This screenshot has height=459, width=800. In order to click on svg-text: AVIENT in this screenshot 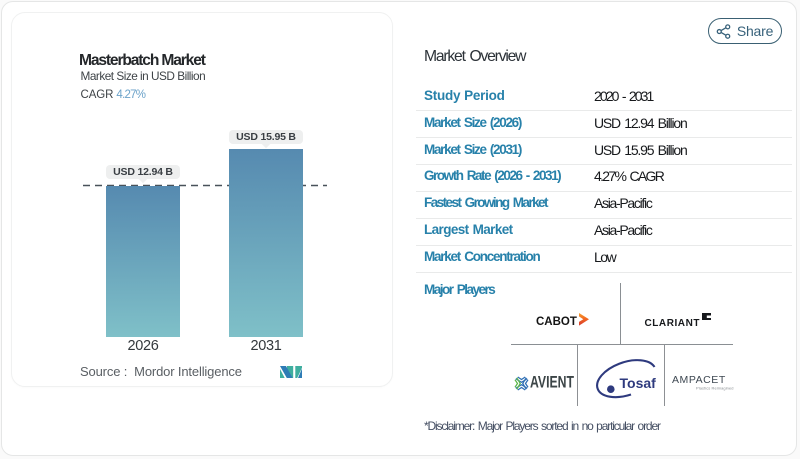, I will do `click(552, 382)`.